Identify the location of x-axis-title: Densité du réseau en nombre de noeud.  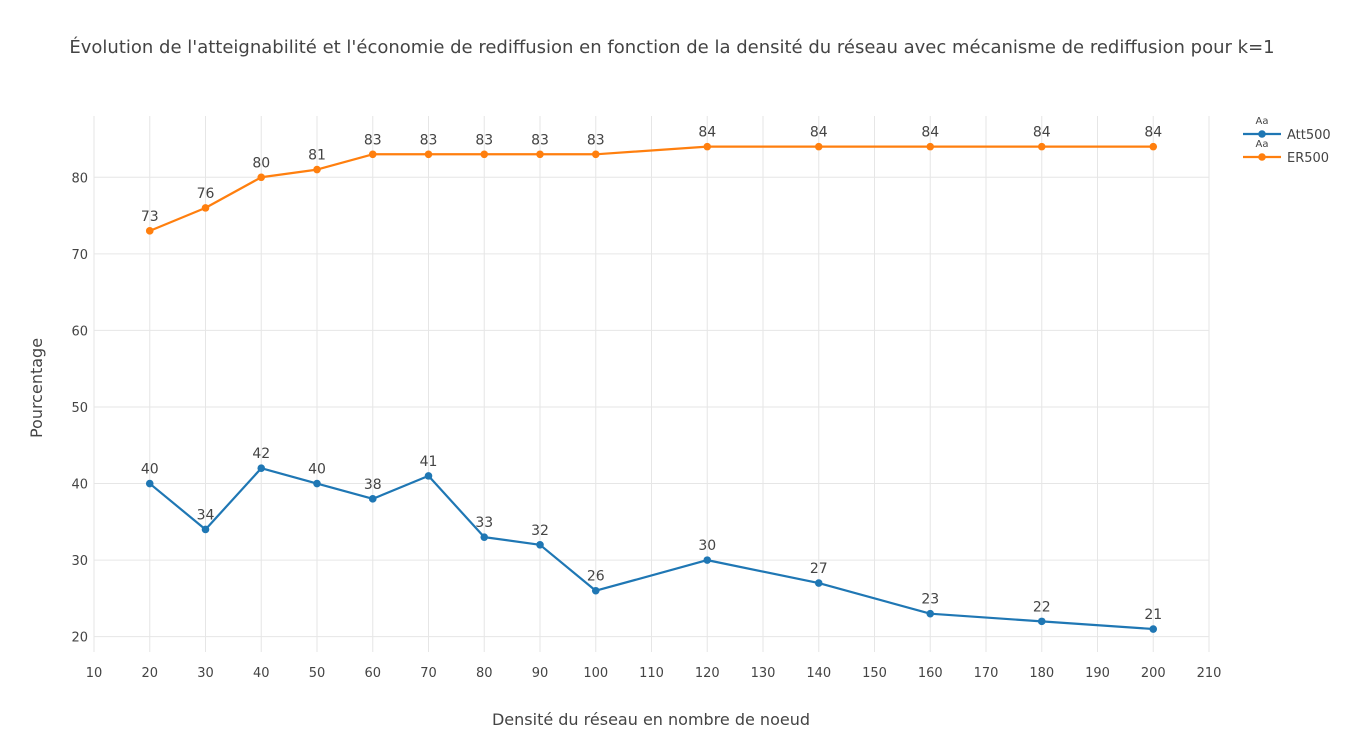
(651, 719).